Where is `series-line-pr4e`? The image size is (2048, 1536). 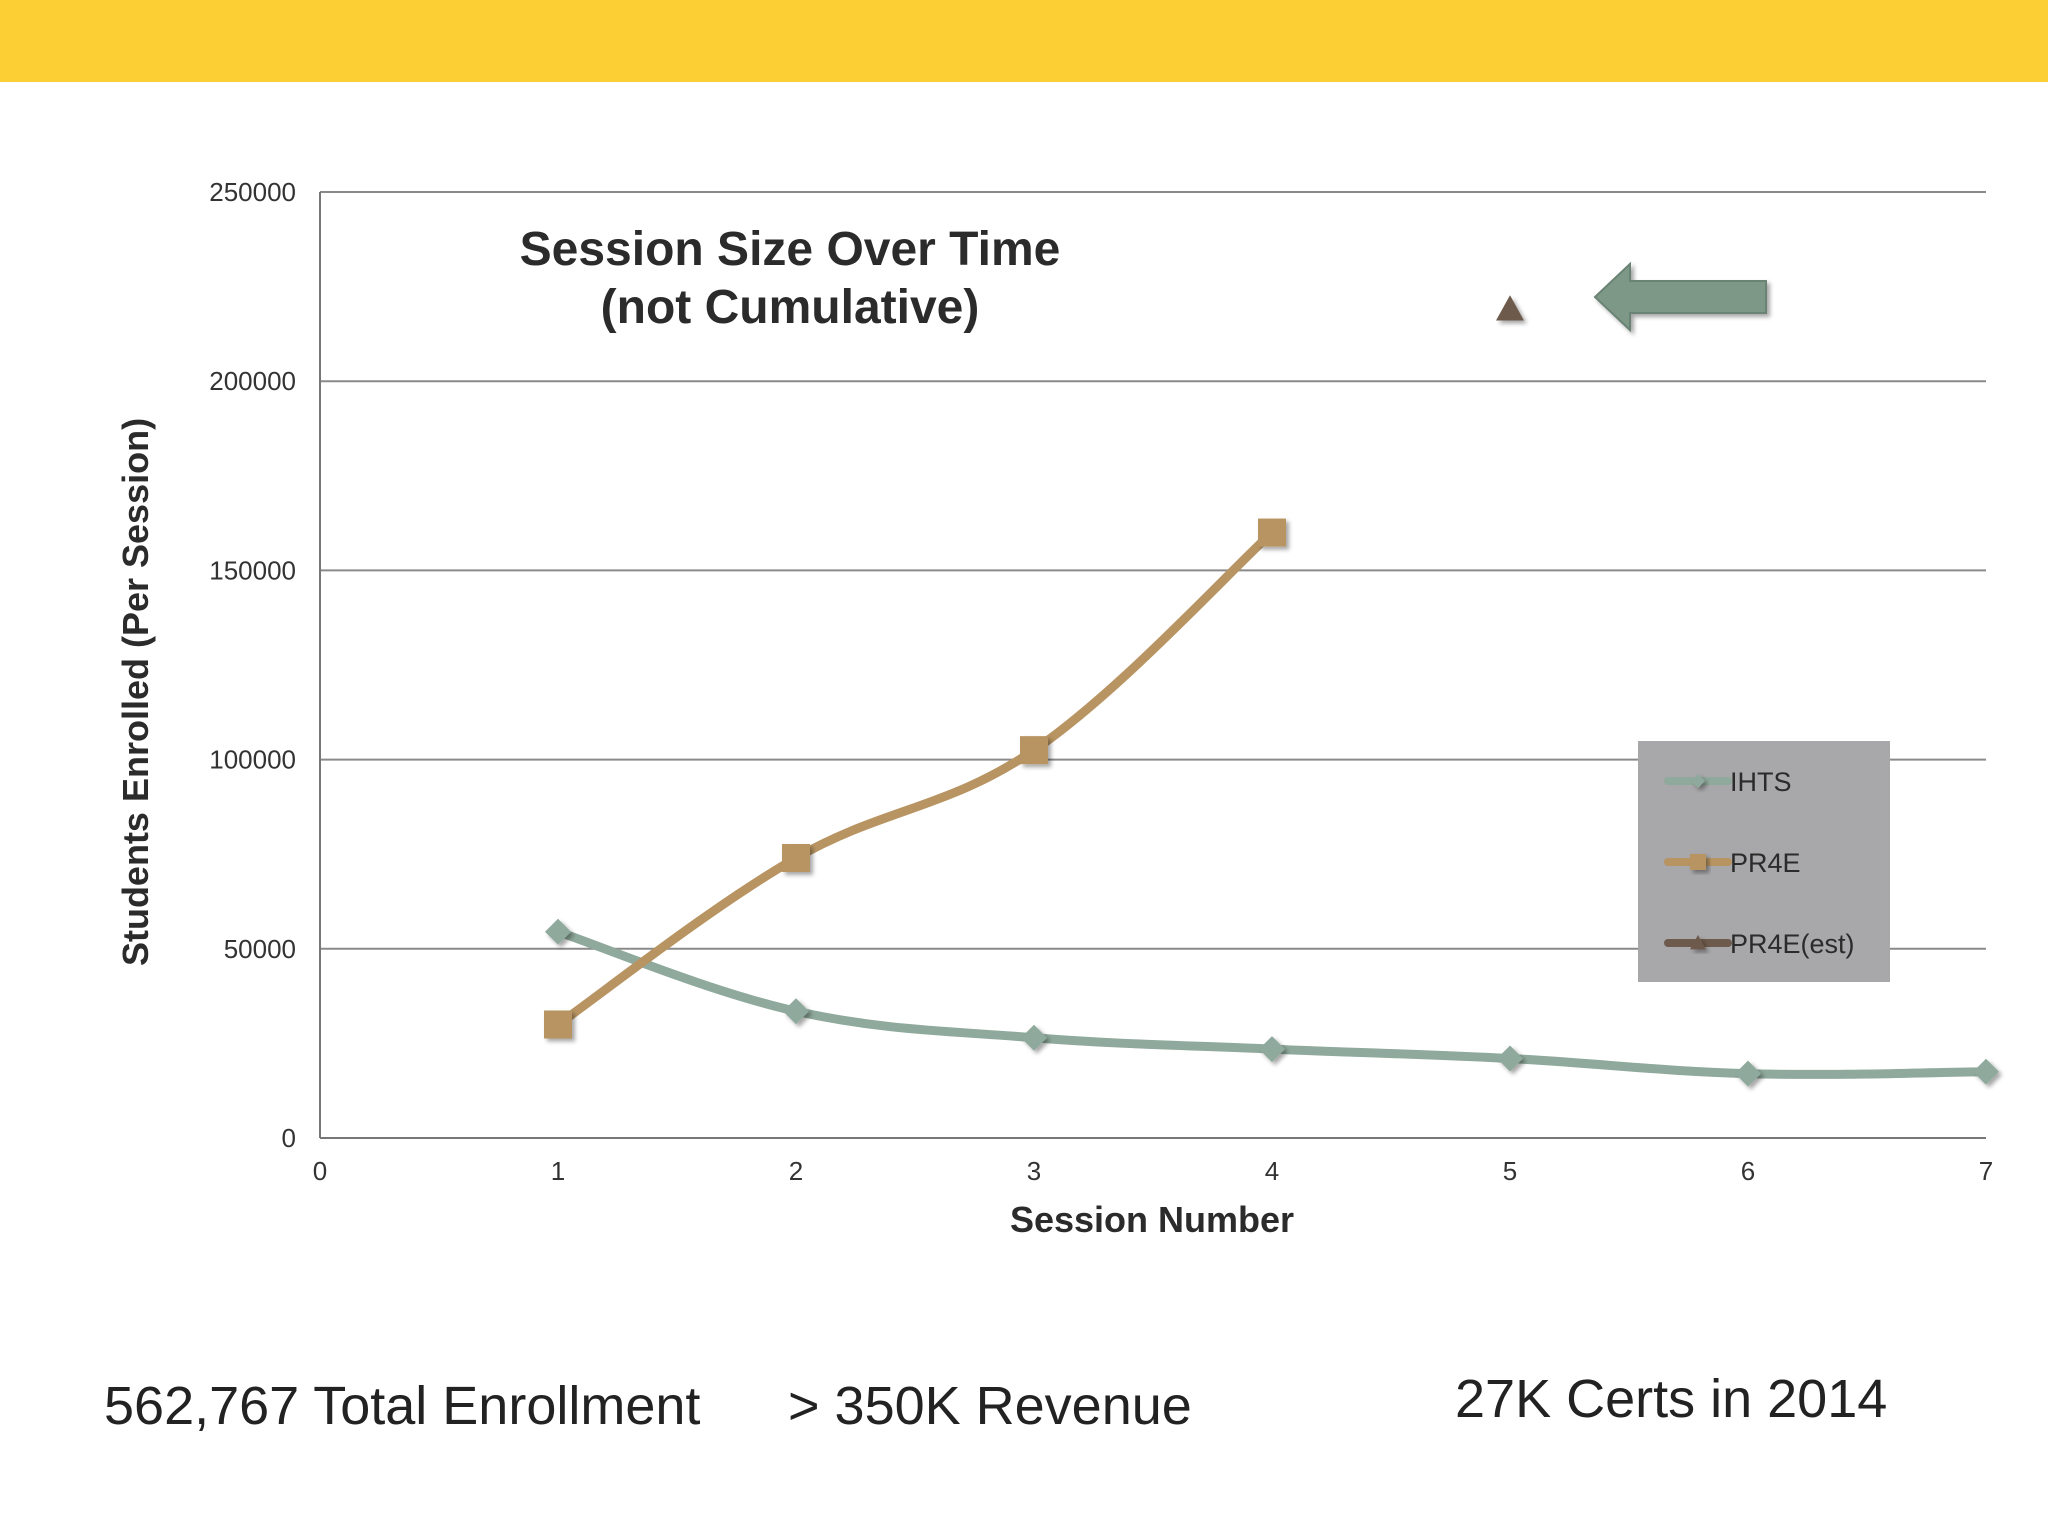 series-line-pr4e is located at coordinates (915, 778).